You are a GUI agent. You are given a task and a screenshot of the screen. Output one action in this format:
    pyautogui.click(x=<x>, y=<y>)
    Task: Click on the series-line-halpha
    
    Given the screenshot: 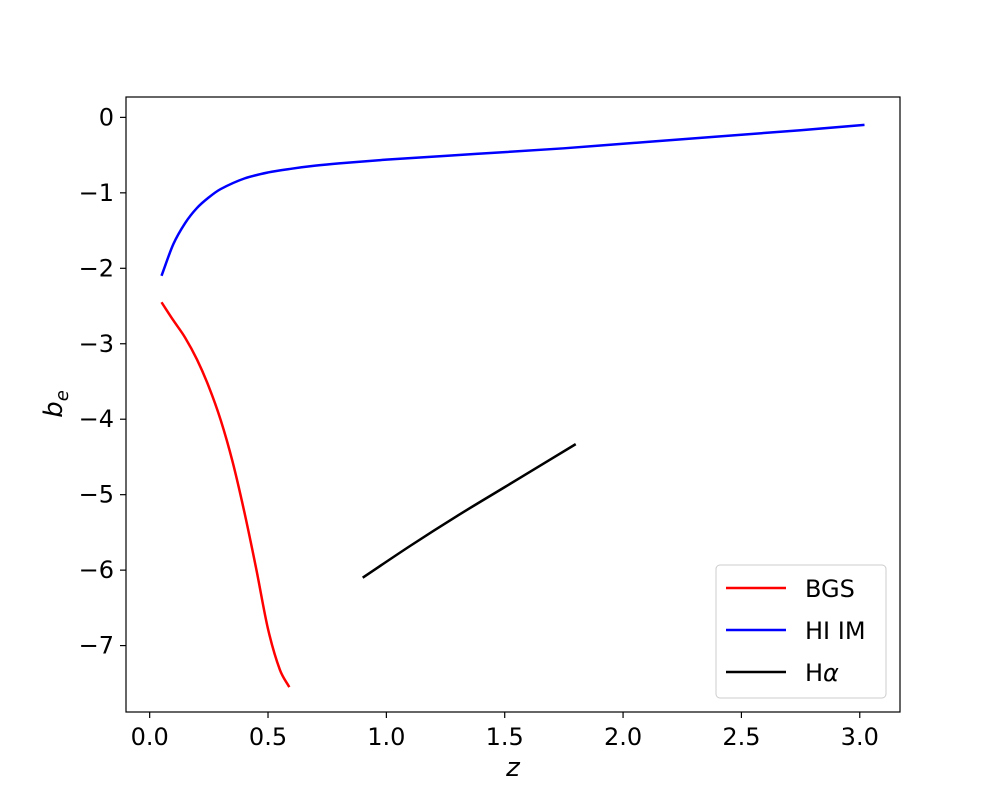 What is the action you would take?
    pyautogui.click(x=469, y=511)
    